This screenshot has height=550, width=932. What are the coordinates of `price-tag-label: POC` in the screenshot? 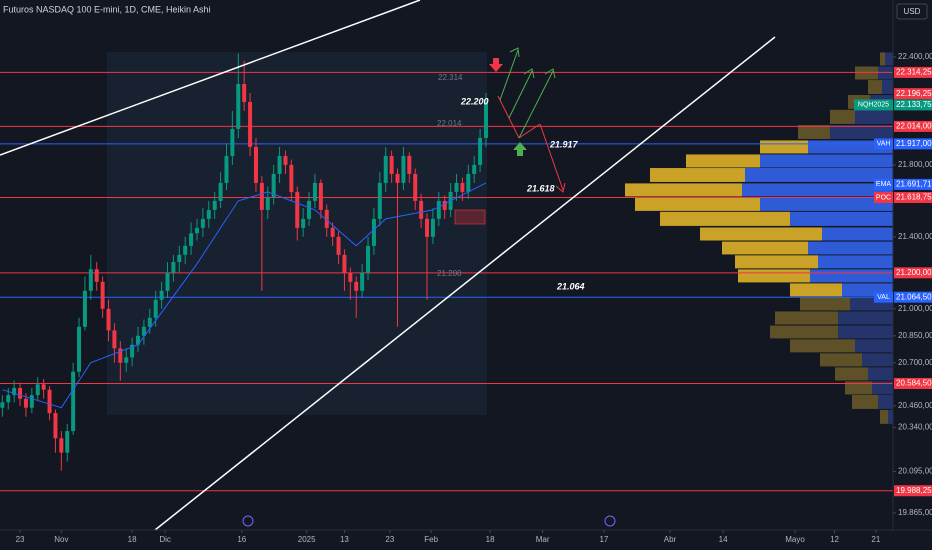 It's located at (883, 197).